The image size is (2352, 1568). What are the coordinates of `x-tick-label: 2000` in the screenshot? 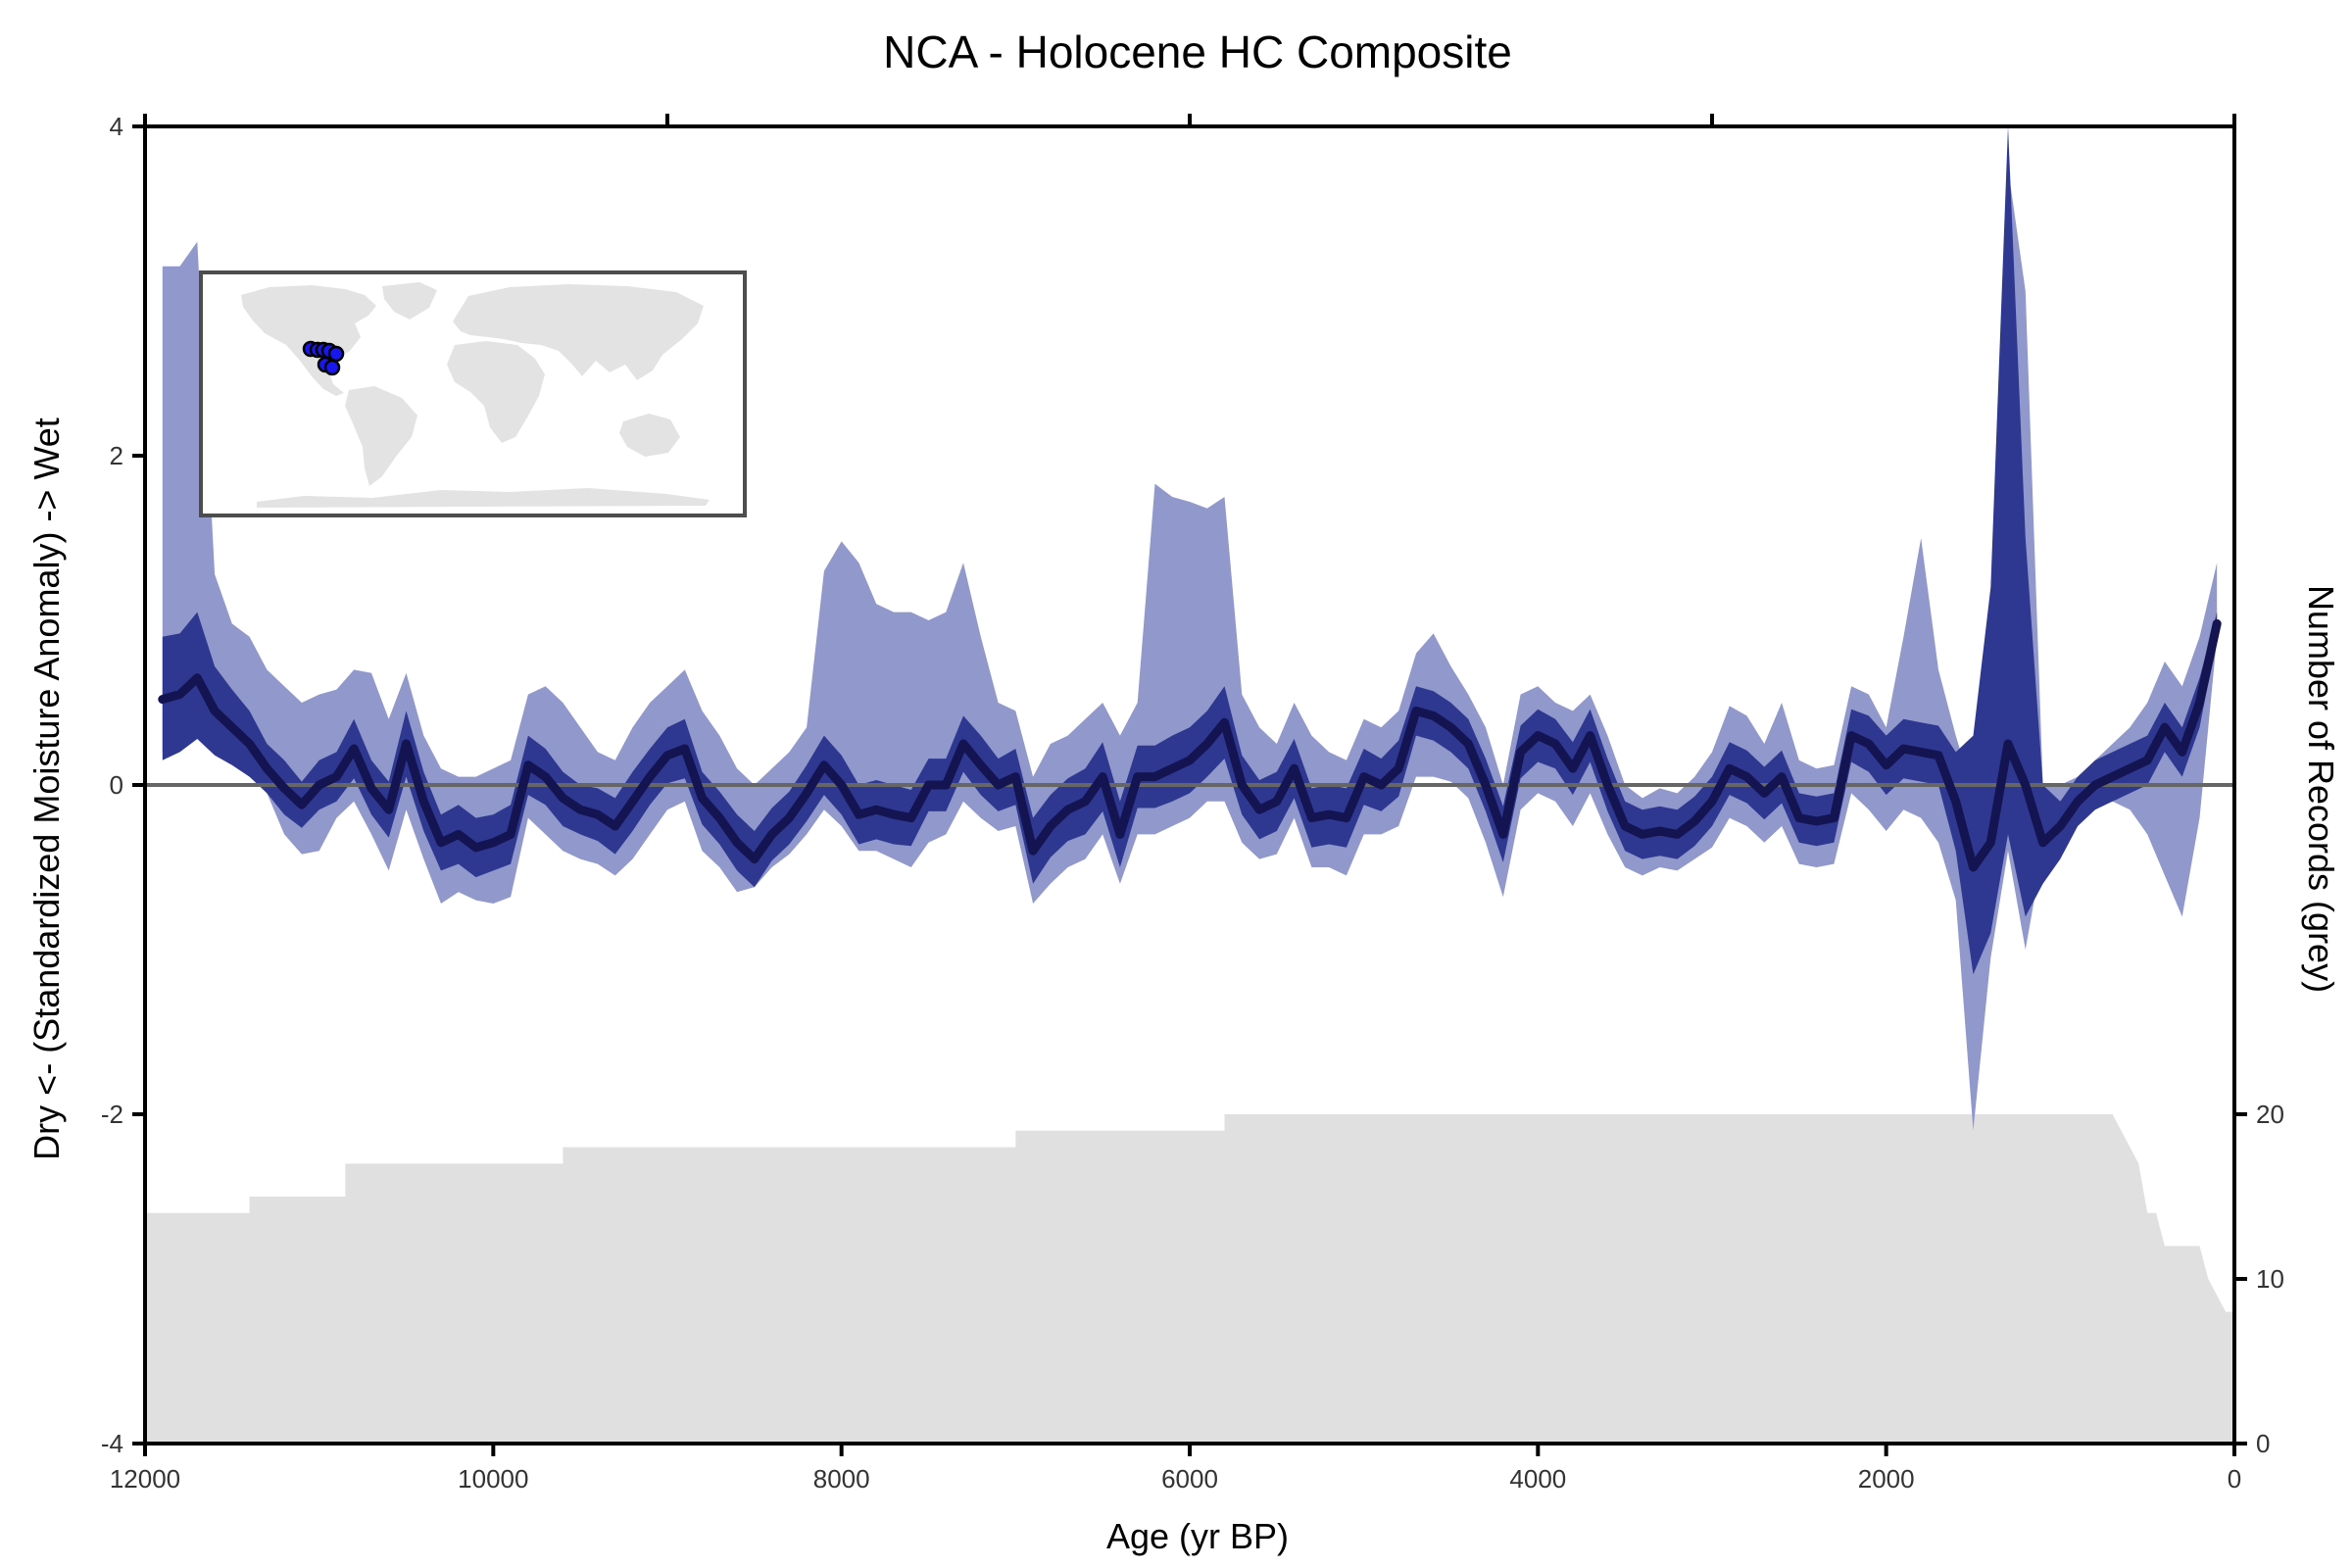 It's located at (1886, 1479).